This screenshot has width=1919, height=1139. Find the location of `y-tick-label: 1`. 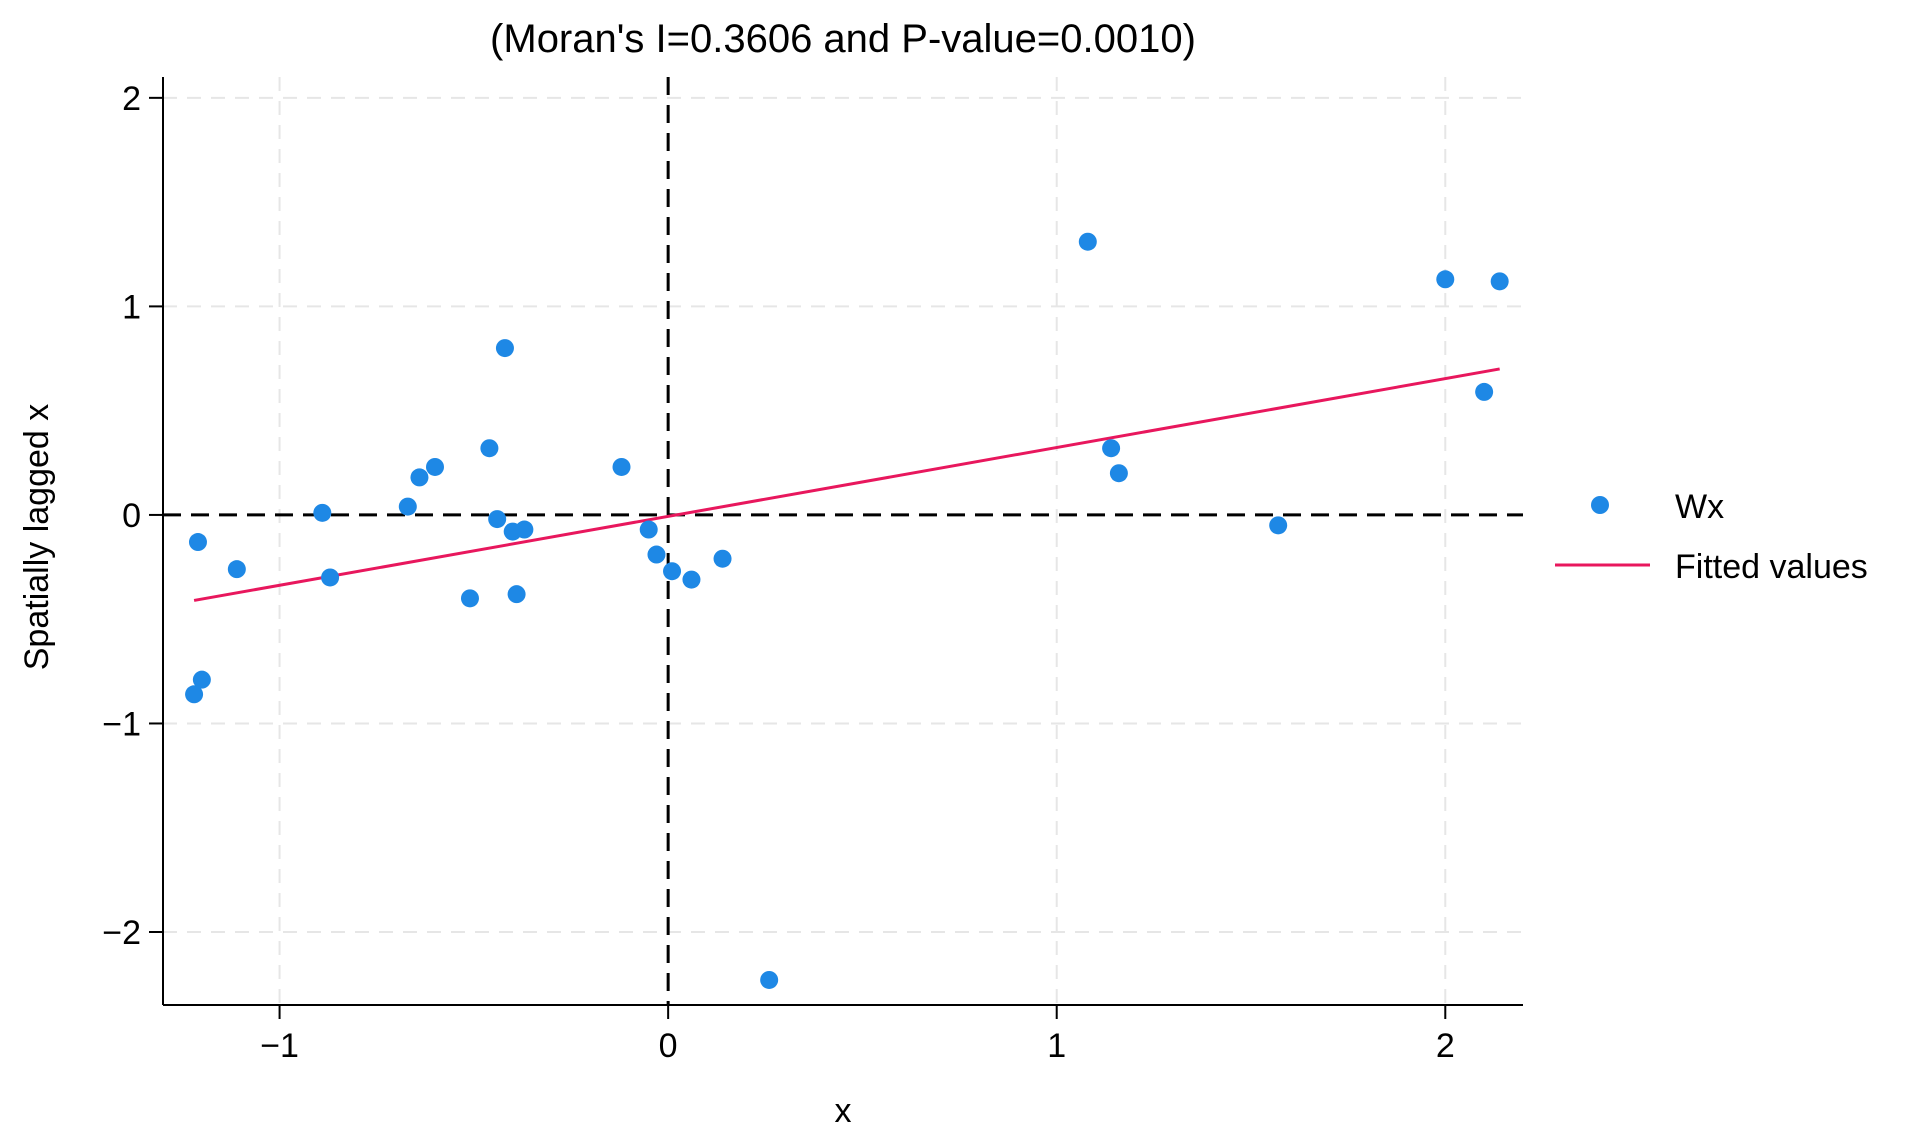

y-tick-label: 1 is located at coordinates (131, 307).